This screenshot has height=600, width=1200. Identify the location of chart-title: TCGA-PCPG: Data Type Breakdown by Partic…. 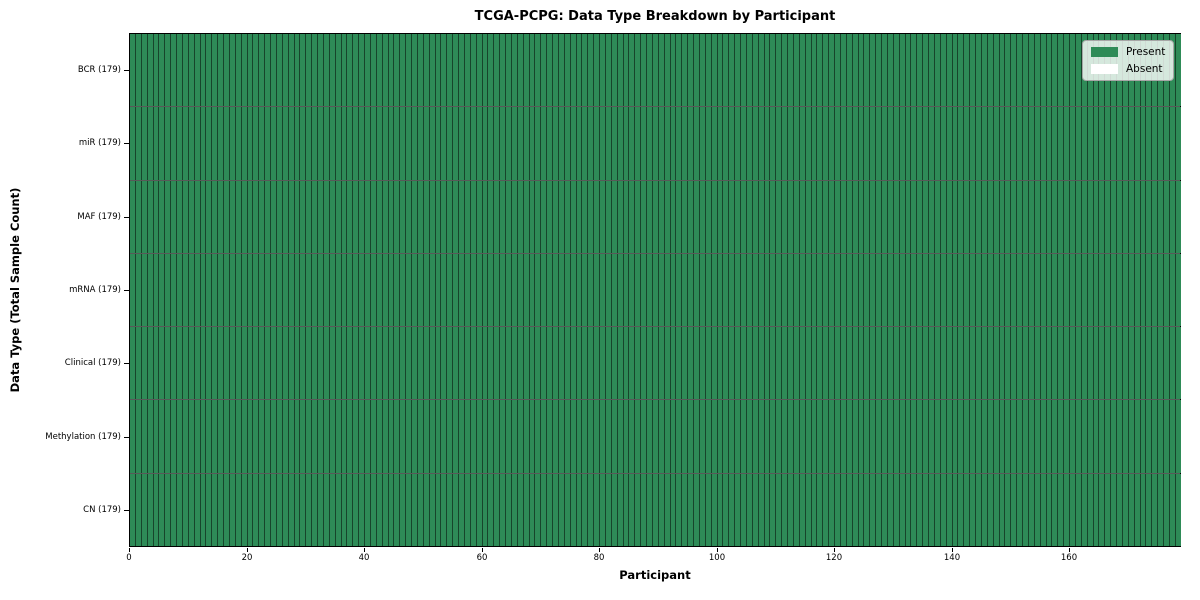
(655, 16).